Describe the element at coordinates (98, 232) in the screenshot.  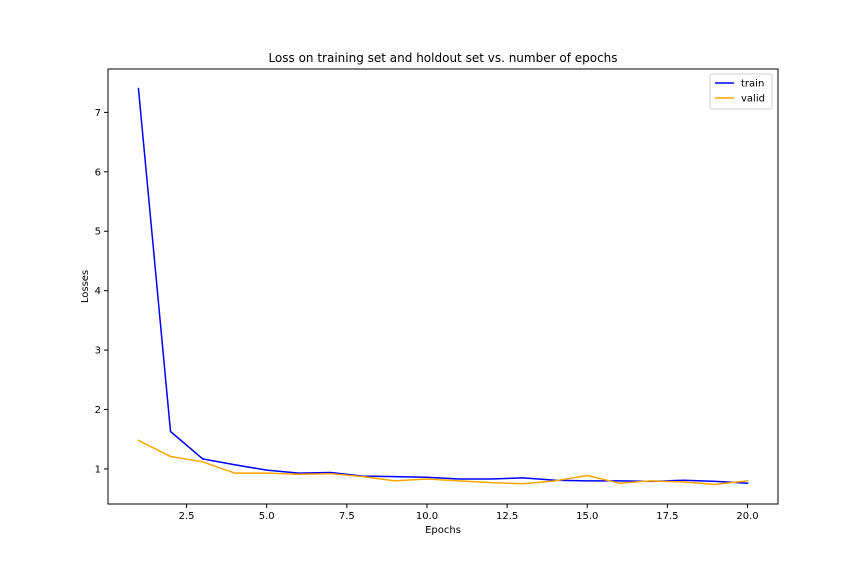
I see `y-tick-label: 5` at that location.